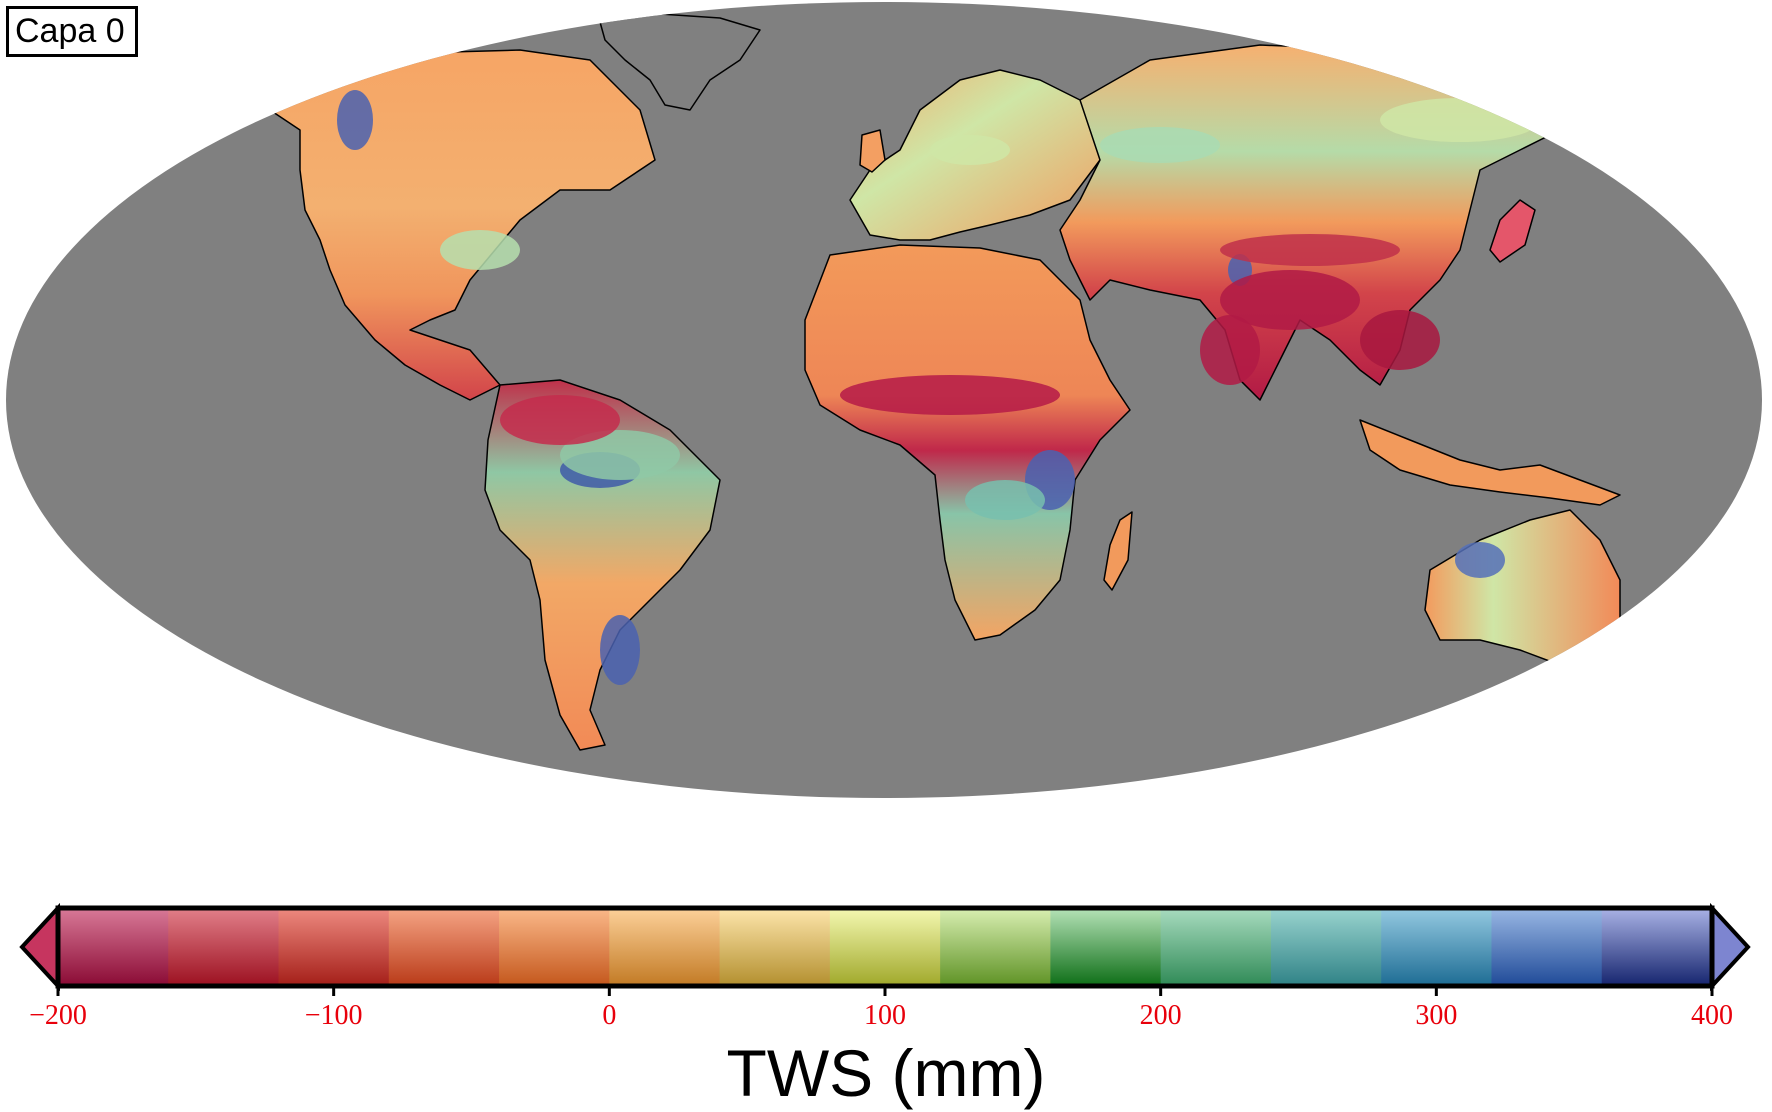  I want to click on colorbar-tick-label: −100, so click(334, 1015).